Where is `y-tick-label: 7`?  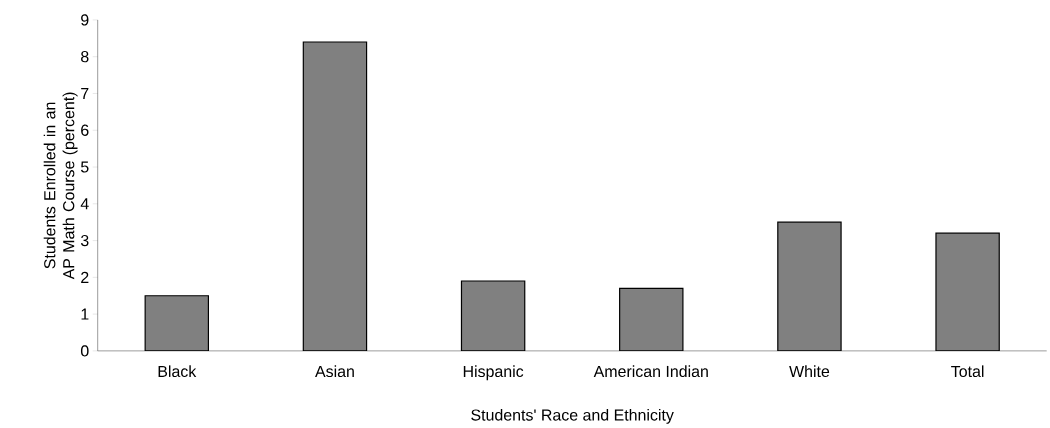
y-tick-label: 7 is located at coordinates (85, 94).